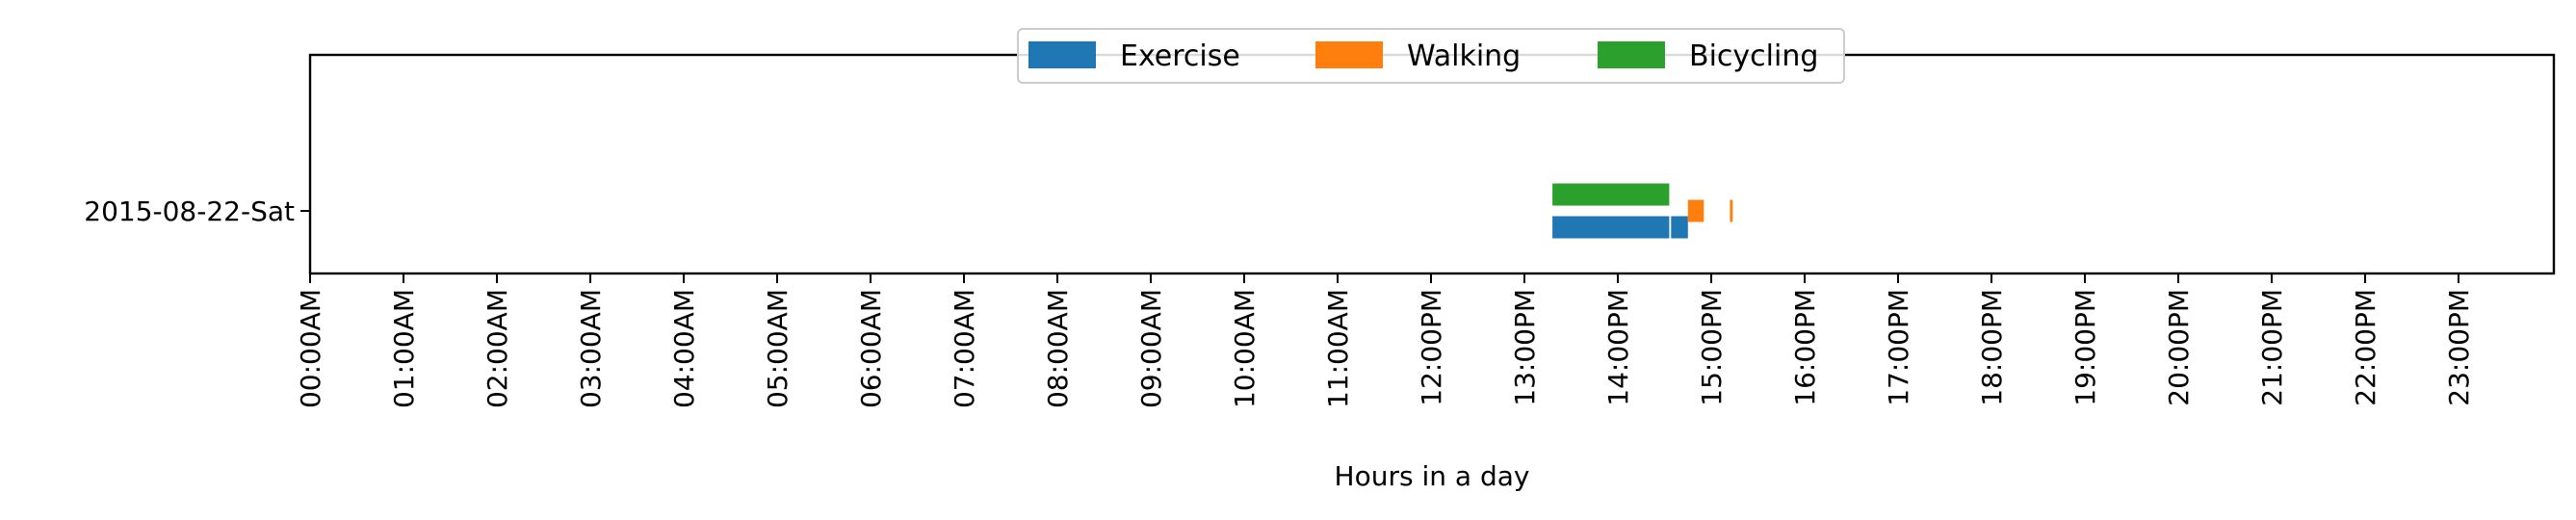 This screenshot has height=520, width=2576. What do you see at coordinates (1464, 56) in the screenshot?
I see `legend-label-walking: Walking` at bounding box center [1464, 56].